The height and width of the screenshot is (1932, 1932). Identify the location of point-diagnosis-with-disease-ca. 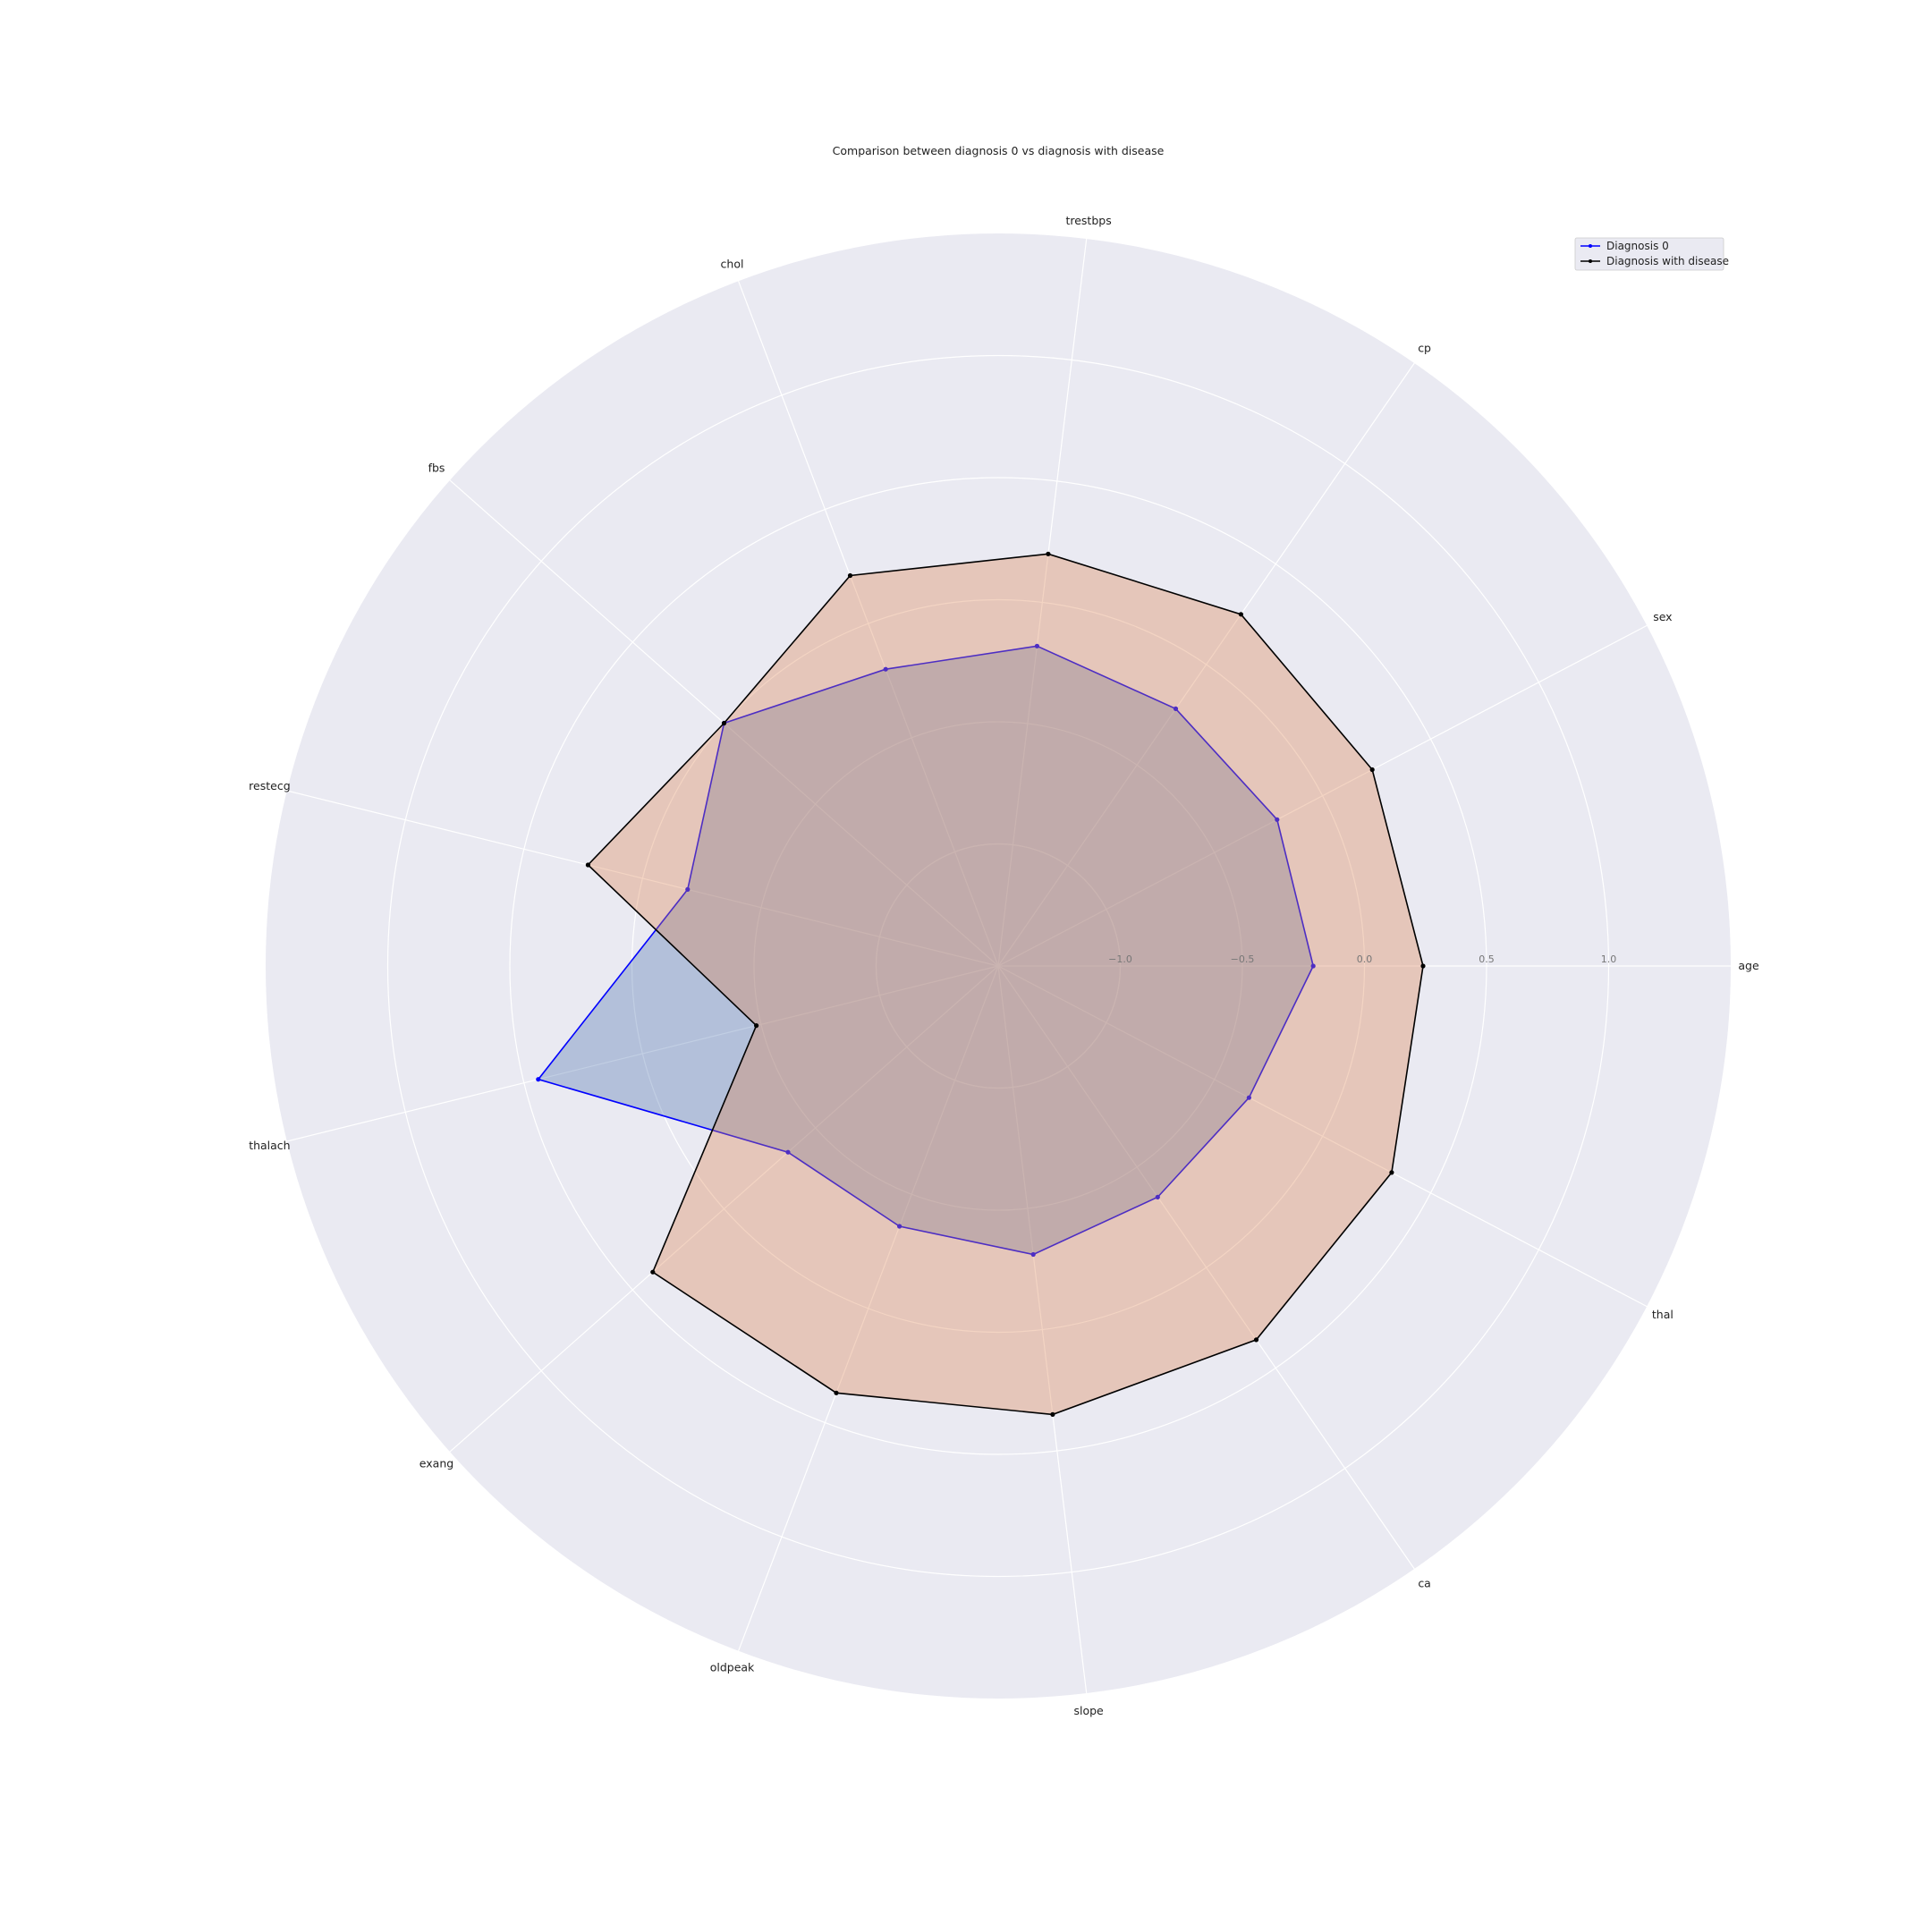
(1256, 1340).